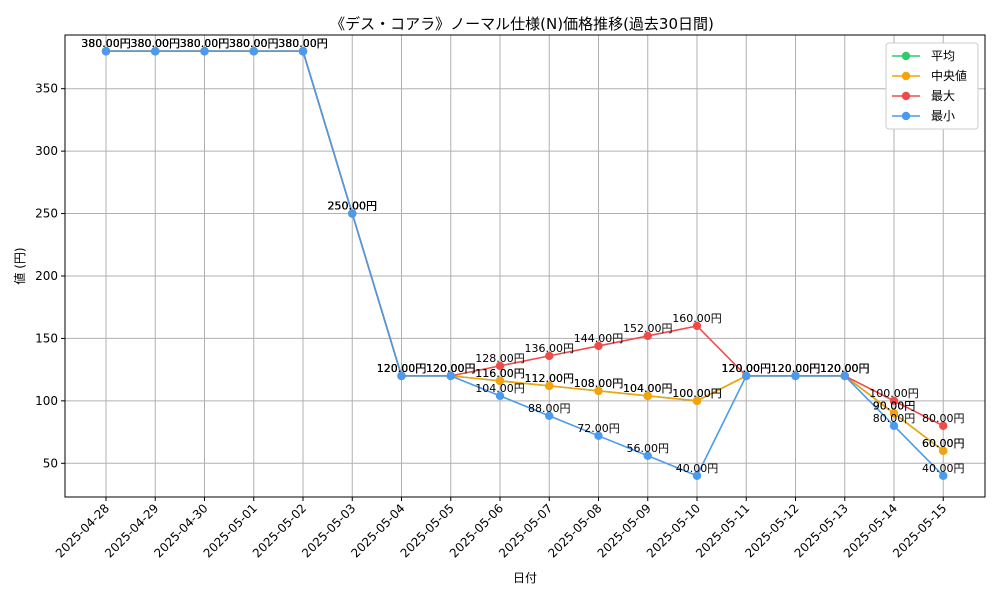 Image resolution: width=1000 pixels, height=600 pixels. I want to click on y-tick-label: 350, so click(46, 89).